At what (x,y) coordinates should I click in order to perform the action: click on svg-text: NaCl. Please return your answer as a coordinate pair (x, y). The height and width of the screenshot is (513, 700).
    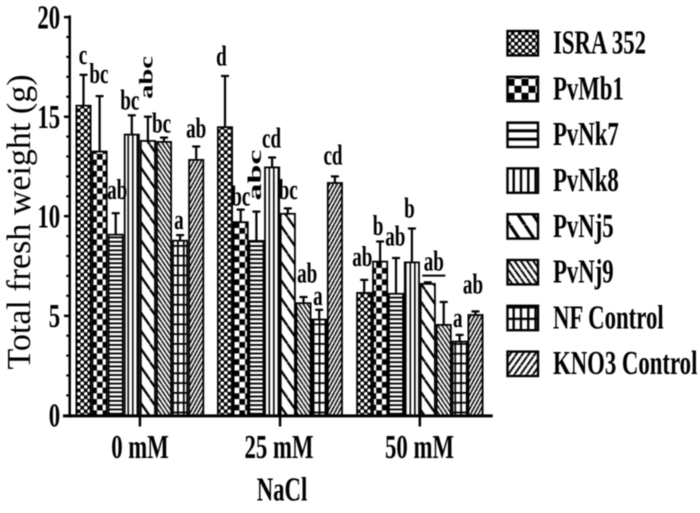
    Looking at the image, I should click on (282, 490).